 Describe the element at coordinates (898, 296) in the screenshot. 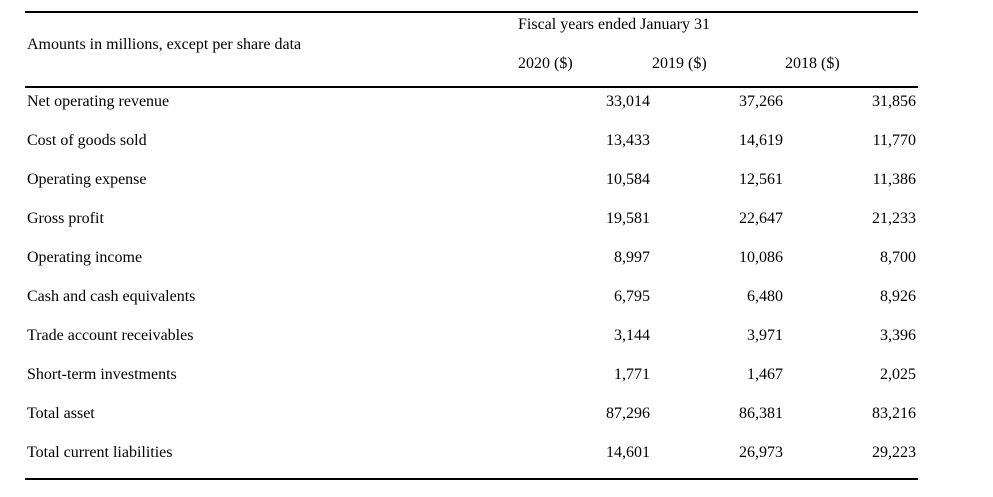

I see `value-2018: 8,926` at that location.